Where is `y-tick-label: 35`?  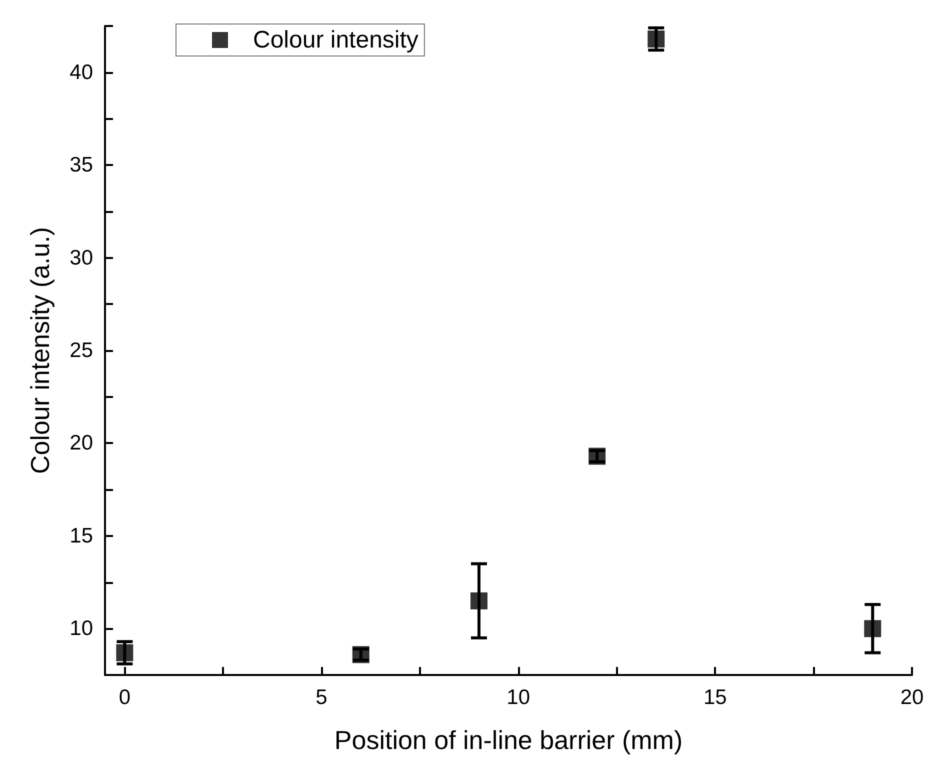
y-tick-label: 35 is located at coordinates (81, 165).